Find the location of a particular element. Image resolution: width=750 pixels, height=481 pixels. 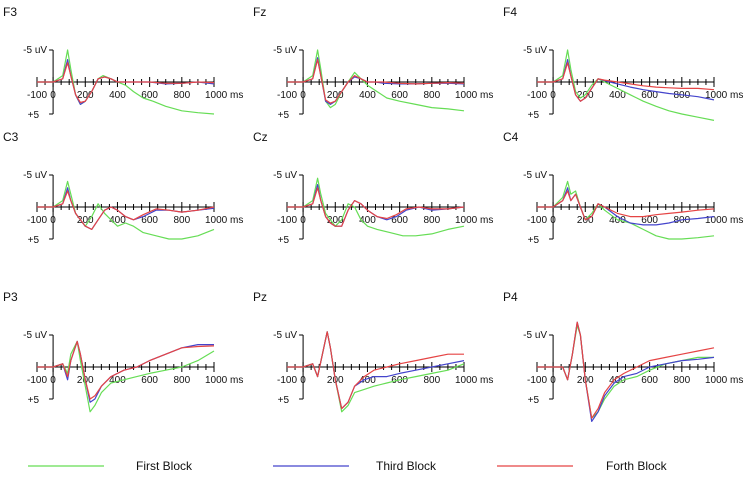

panel-pz-x-tick-label: -100 is located at coordinates (287, 380).